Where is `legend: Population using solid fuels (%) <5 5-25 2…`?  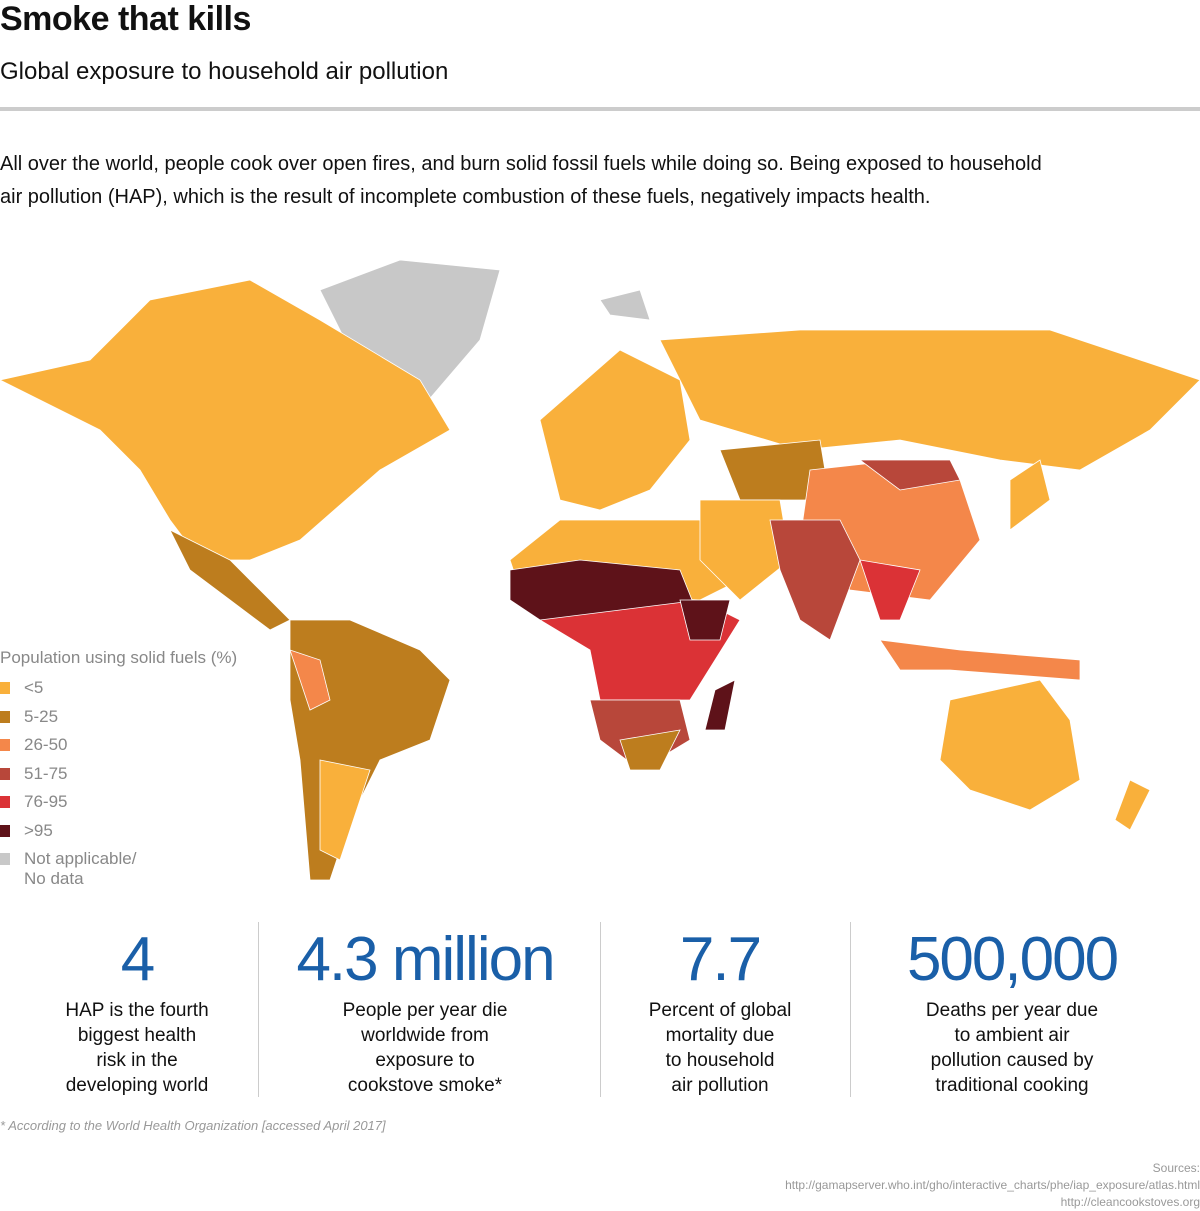 legend: Population using solid fuels (%) <5 5-25 2… is located at coordinates (119, 768).